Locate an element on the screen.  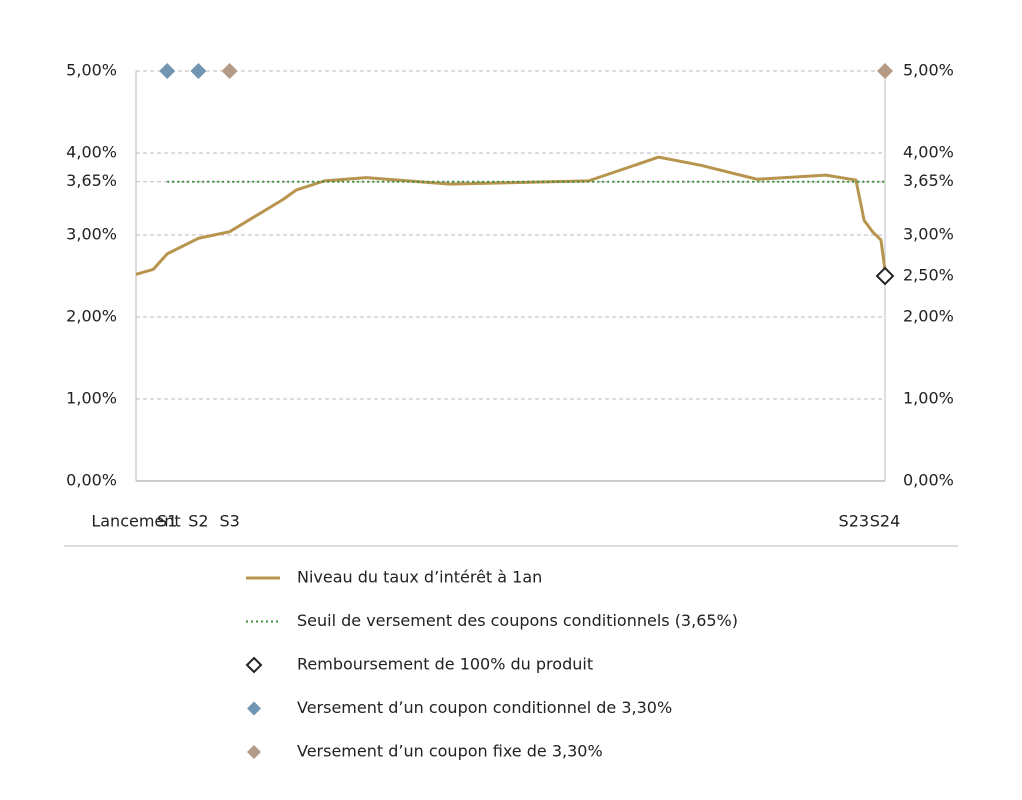
x-tick-label: S2 is located at coordinates (198, 521).